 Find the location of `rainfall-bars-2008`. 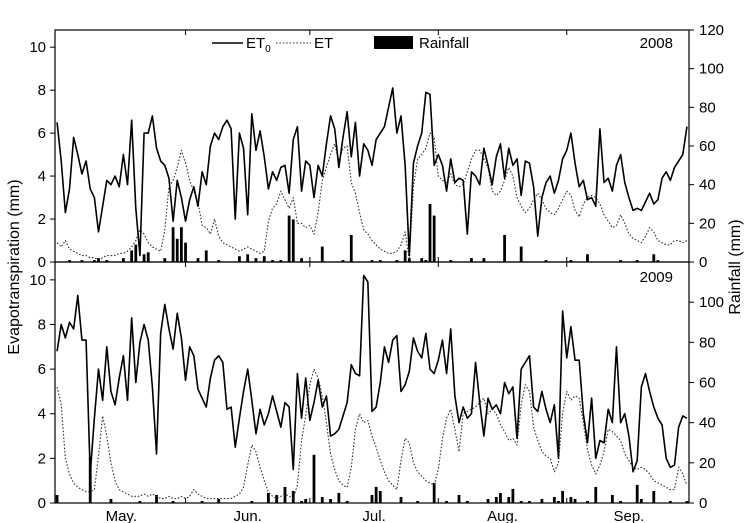

rainfall-bars-2008 is located at coordinates (363, 233).